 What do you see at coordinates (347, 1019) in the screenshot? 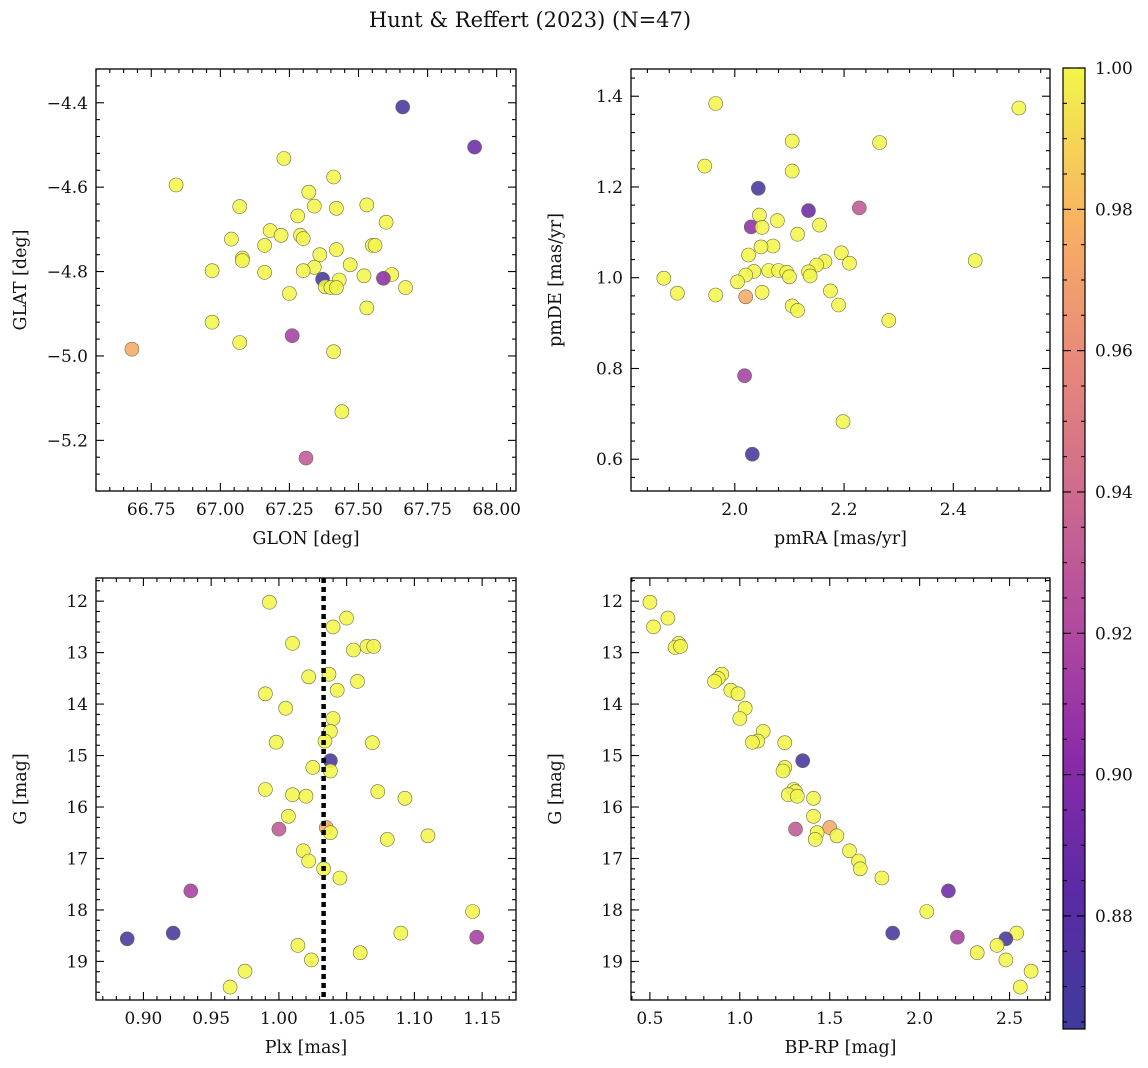
I see `x-tick-label: 1.05` at bounding box center [347, 1019].